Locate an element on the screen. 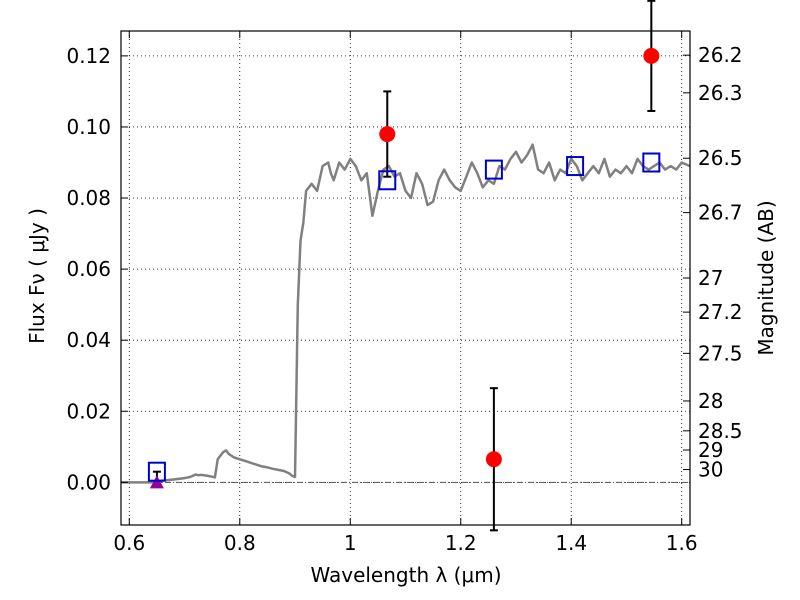  y-tick-label: 0.08 is located at coordinates (88, 198).